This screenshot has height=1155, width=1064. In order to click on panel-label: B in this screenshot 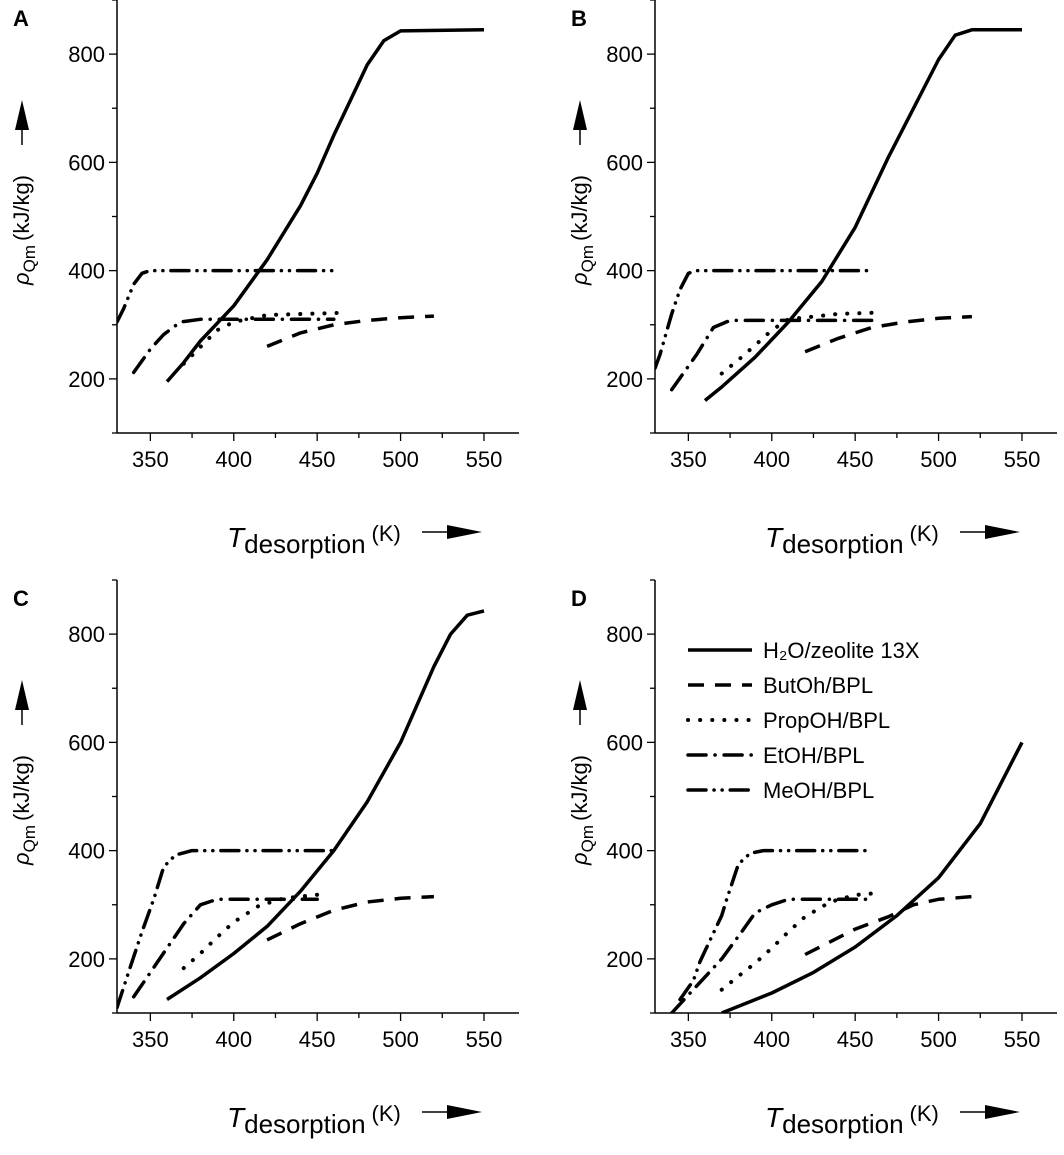, I will do `click(579, 18)`.